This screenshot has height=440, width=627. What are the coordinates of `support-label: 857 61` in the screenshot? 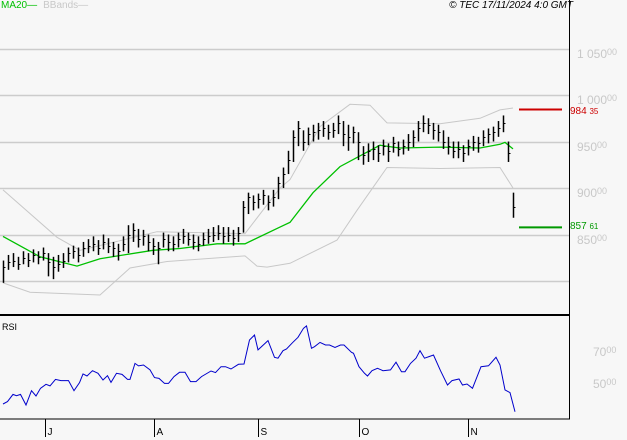 It's located at (584, 226).